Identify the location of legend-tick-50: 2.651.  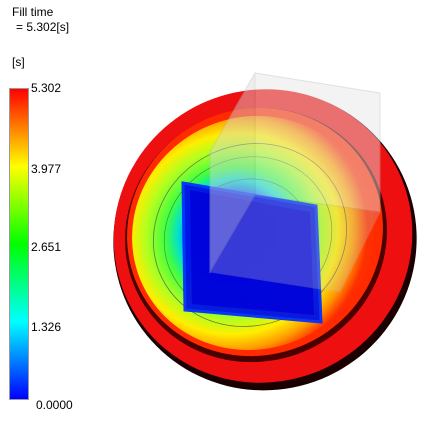
(46, 247).